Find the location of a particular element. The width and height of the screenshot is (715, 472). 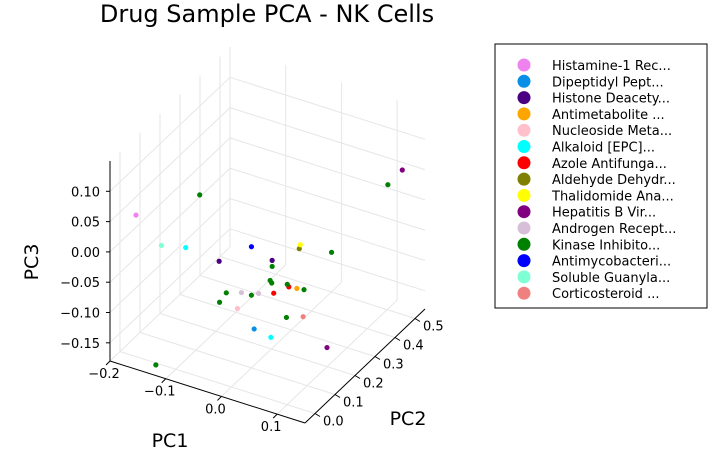

x-axis-title: PC1 is located at coordinates (170, 441).